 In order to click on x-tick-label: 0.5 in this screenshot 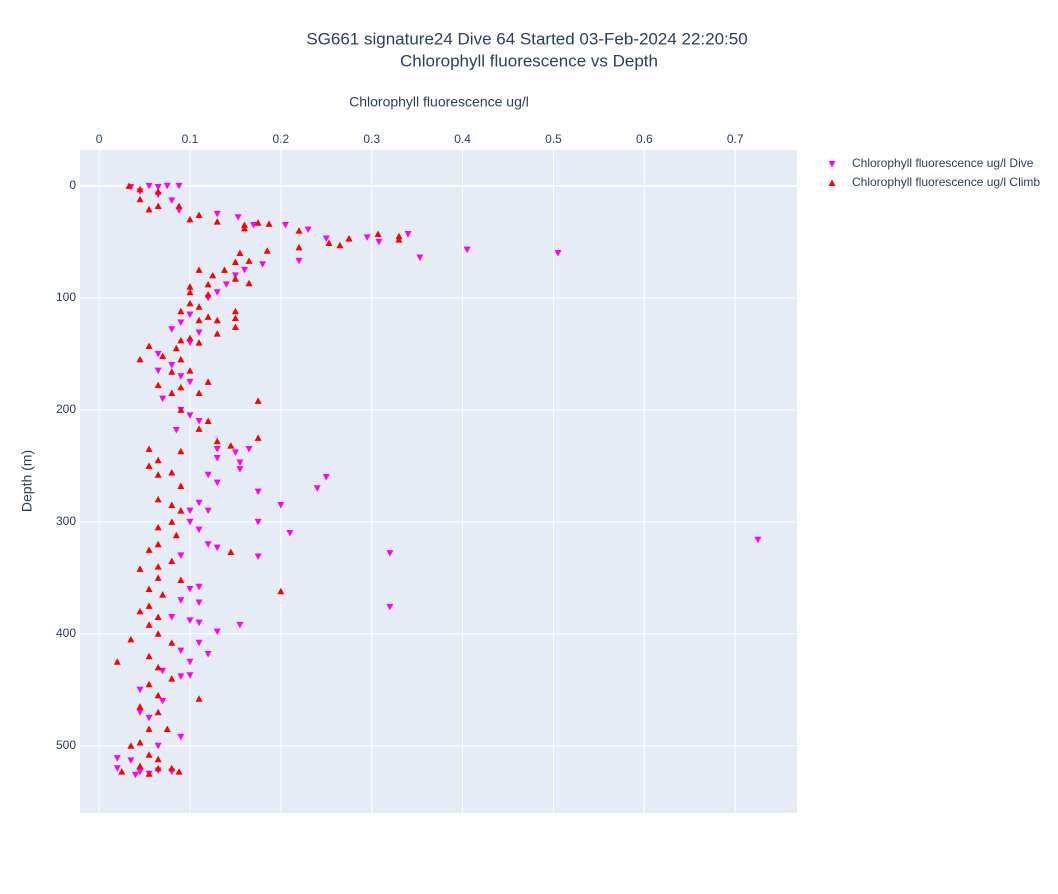, I will do `click(553, 139)`.